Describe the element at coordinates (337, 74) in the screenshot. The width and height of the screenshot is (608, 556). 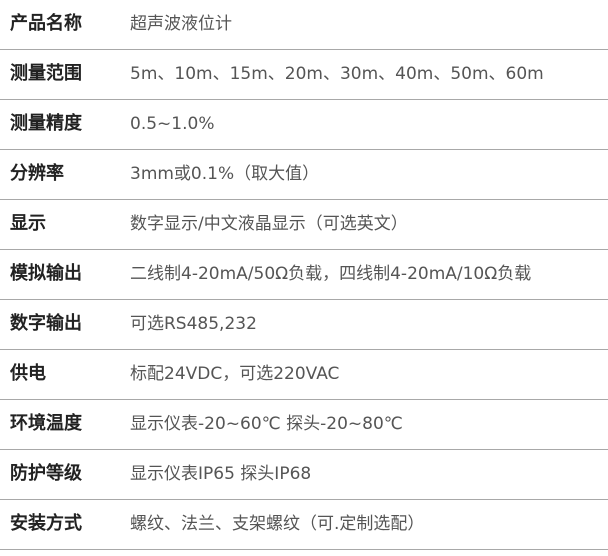
I see `spec-value: 5m、10m、15m、20m、30m、40m、50m、60m` at that location.